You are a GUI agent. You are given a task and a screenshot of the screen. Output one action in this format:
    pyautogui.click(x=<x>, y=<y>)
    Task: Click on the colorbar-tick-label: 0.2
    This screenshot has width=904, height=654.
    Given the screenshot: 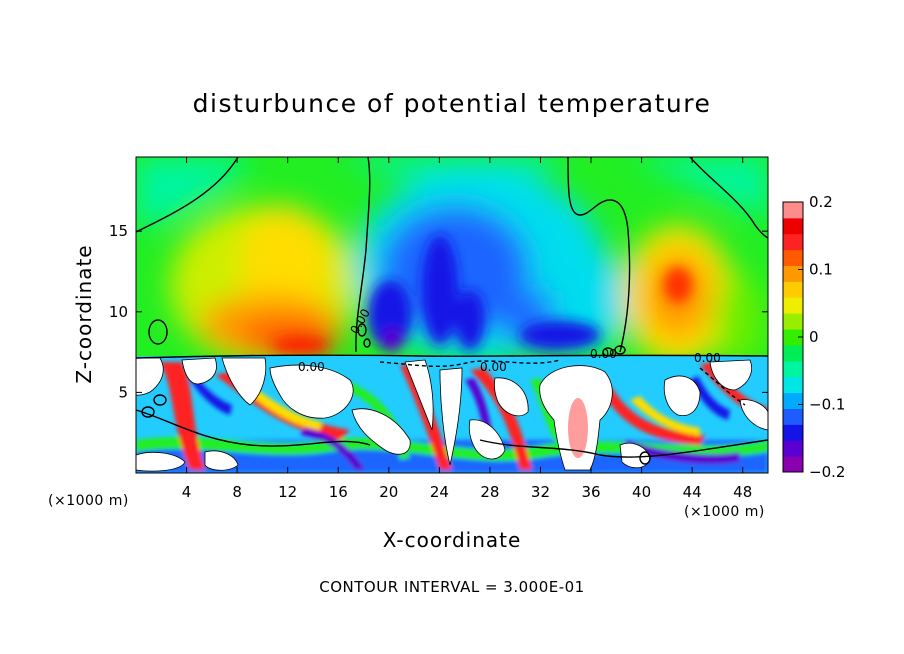 What is the action you would take?
    pyautogui.click(x=821, y=202)
    